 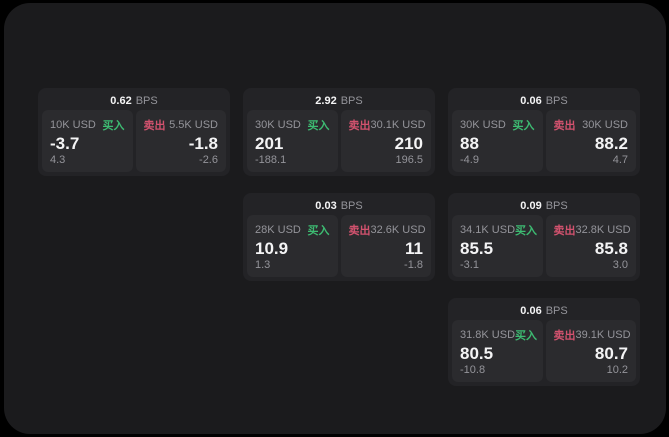 I want to click on sell-amount: 5.5K USD, so click(x=193, y=125).